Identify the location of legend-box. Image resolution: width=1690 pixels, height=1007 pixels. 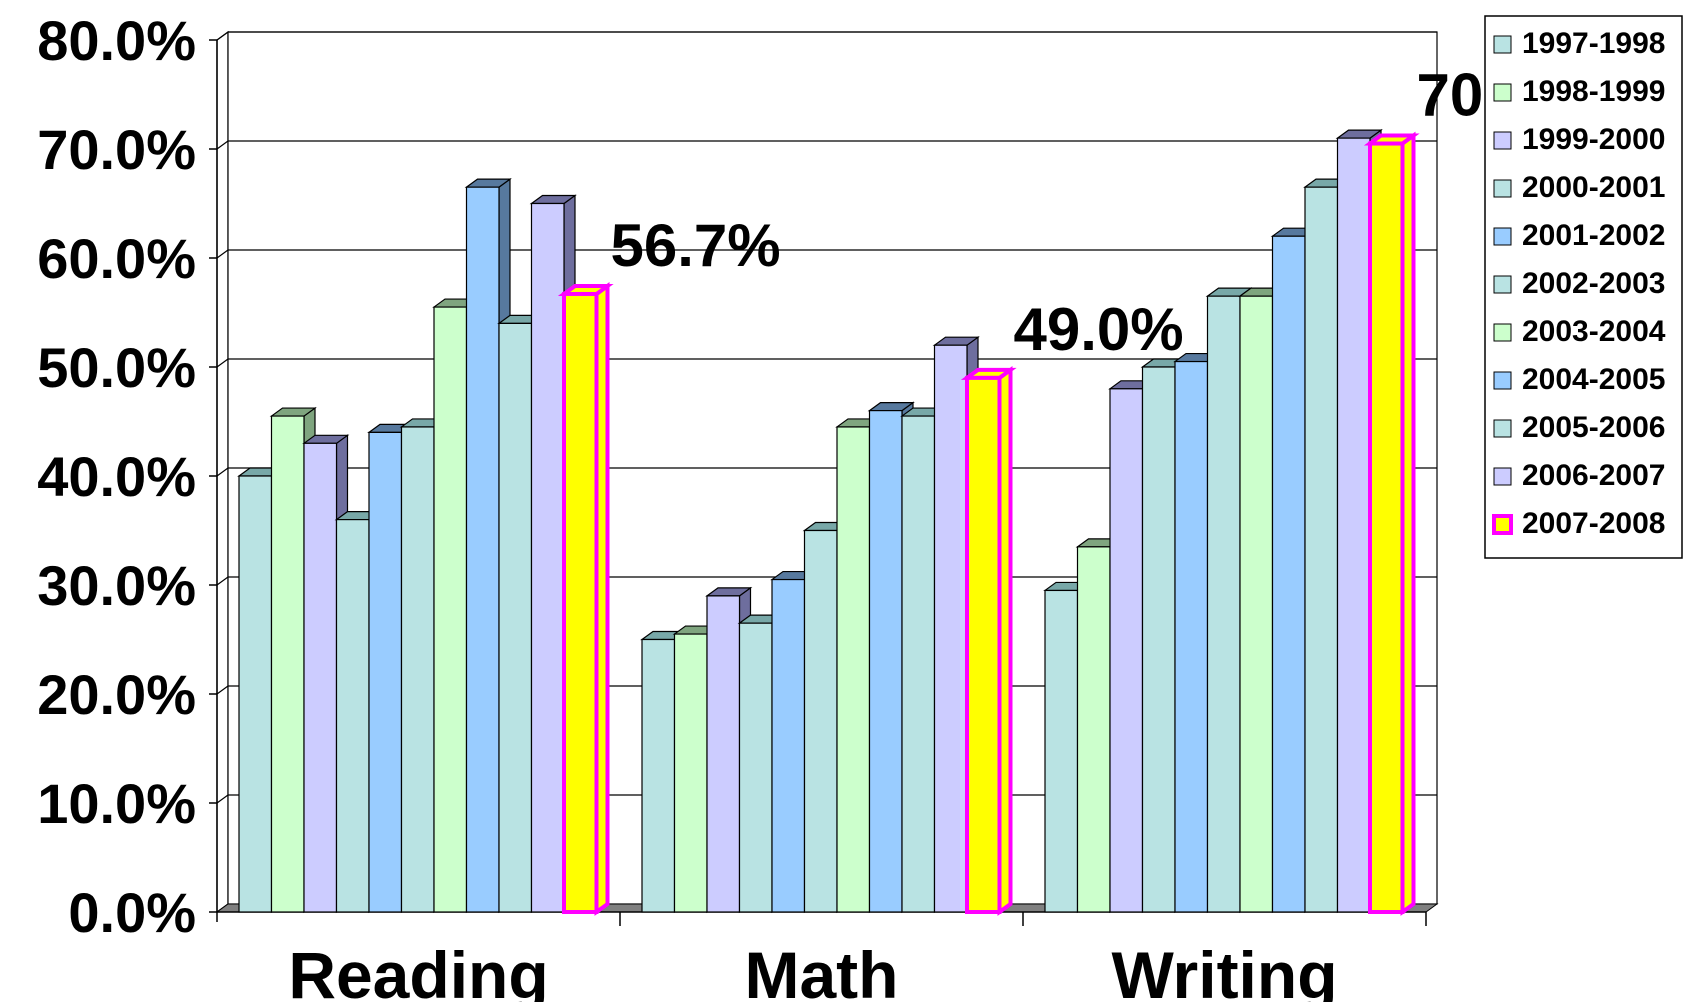
(1583, 287).